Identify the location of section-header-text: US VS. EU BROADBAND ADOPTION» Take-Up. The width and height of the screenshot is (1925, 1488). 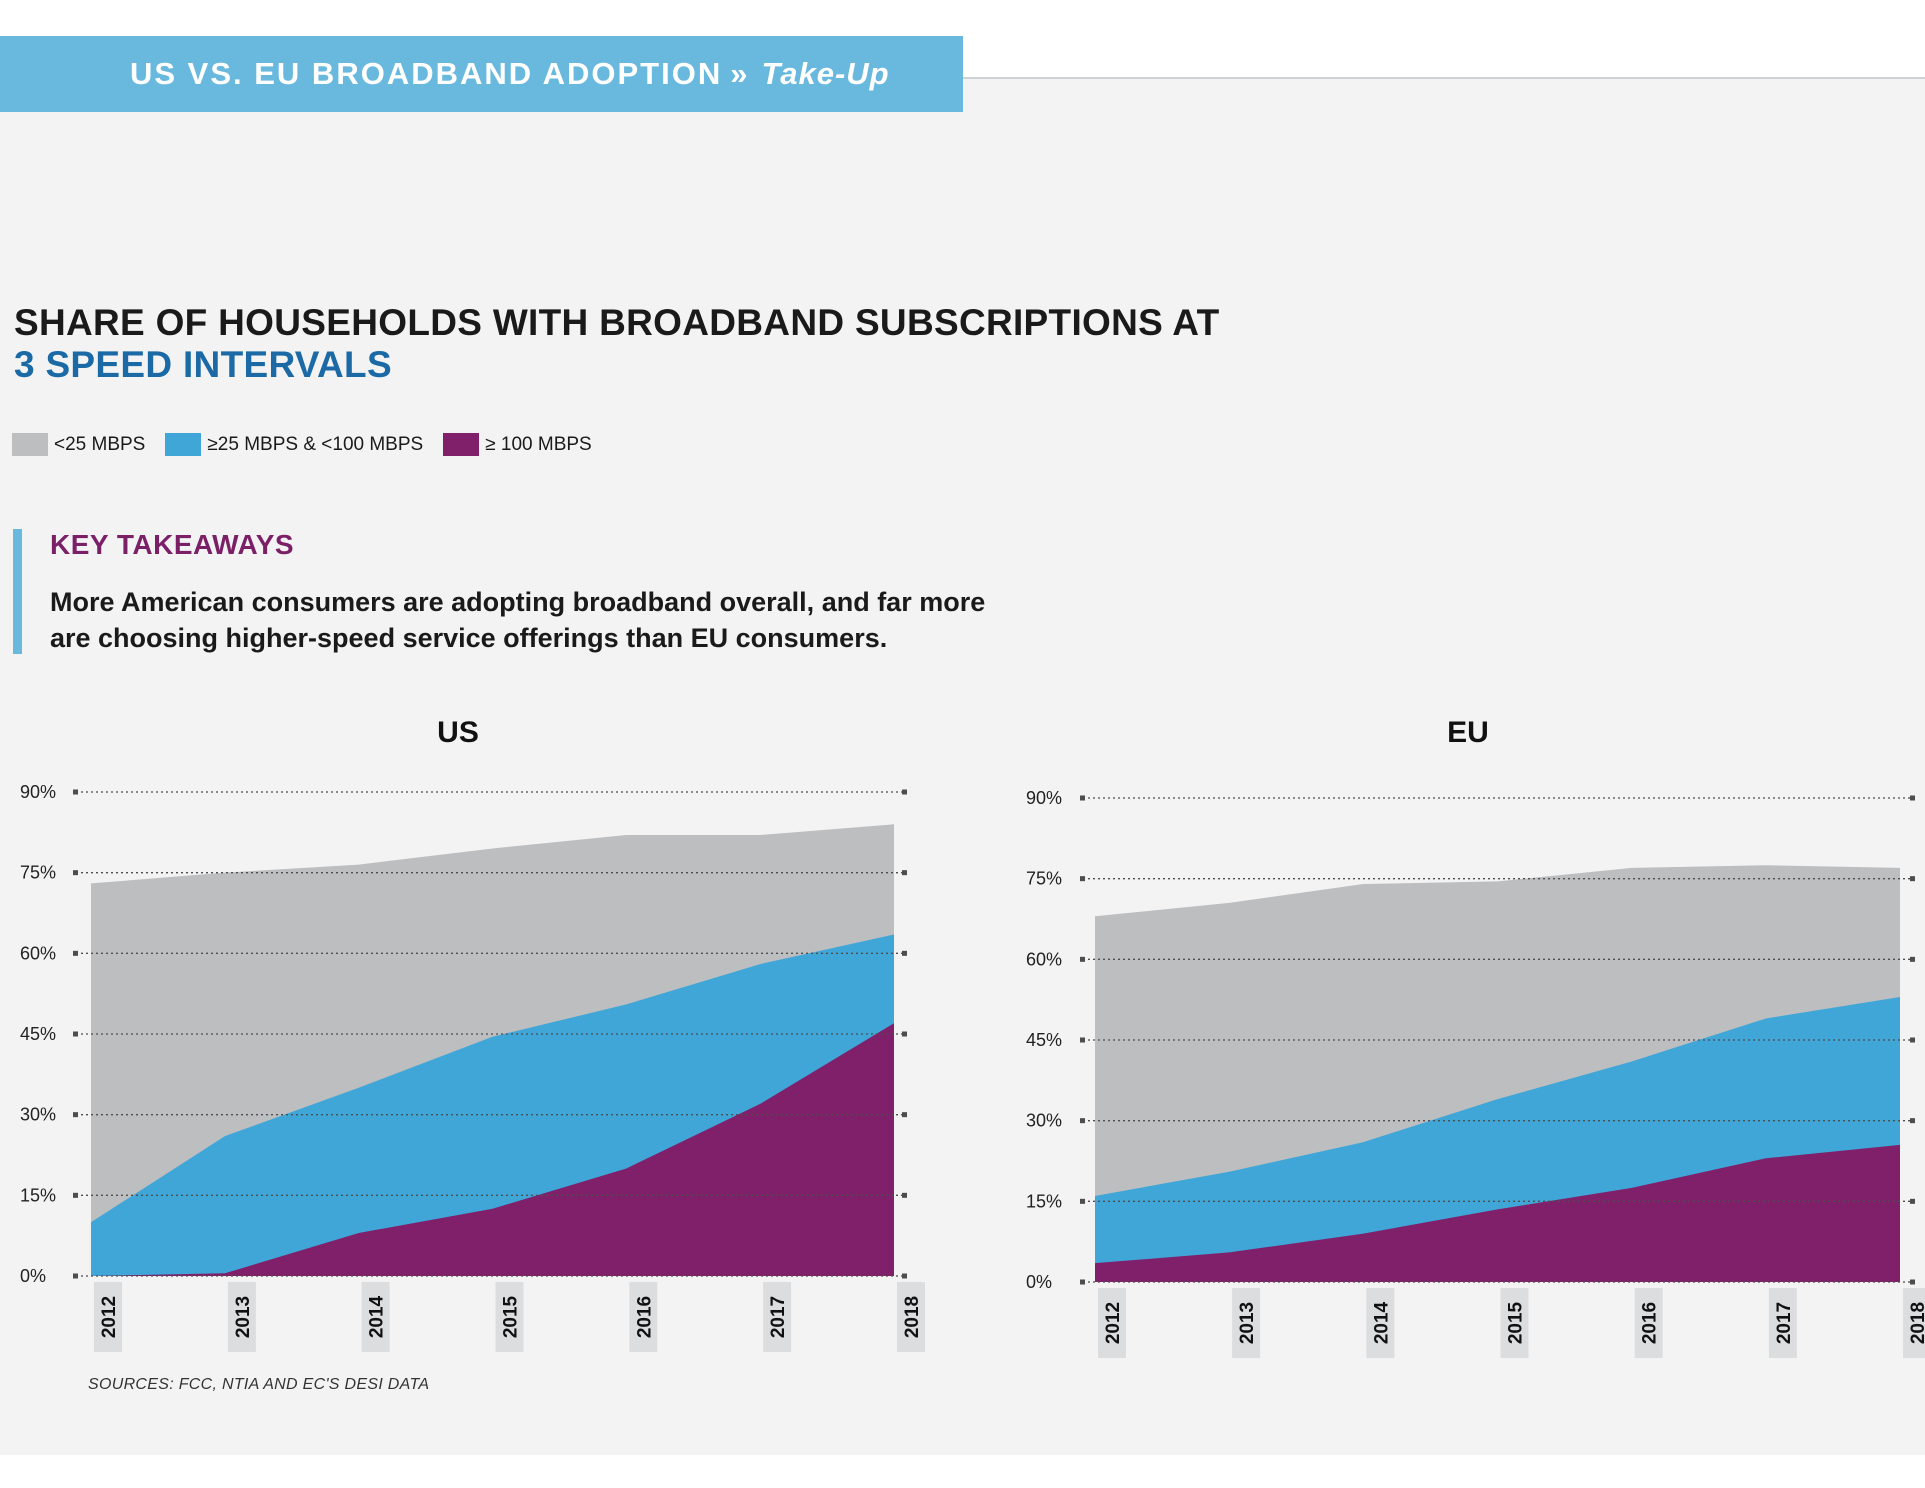
(510, 74).